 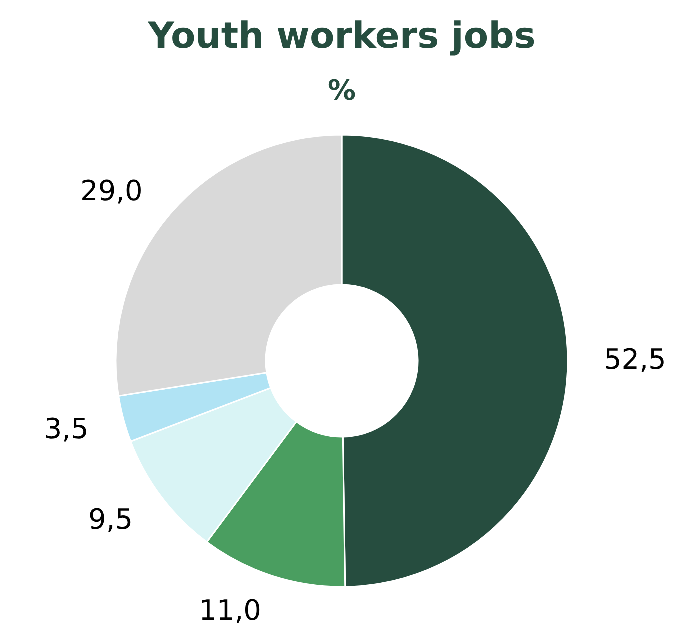 What do you see at coordinates (342, 90) in the screenshot?
I see `chart-subtitle: %` at bounding box center [342, 90].